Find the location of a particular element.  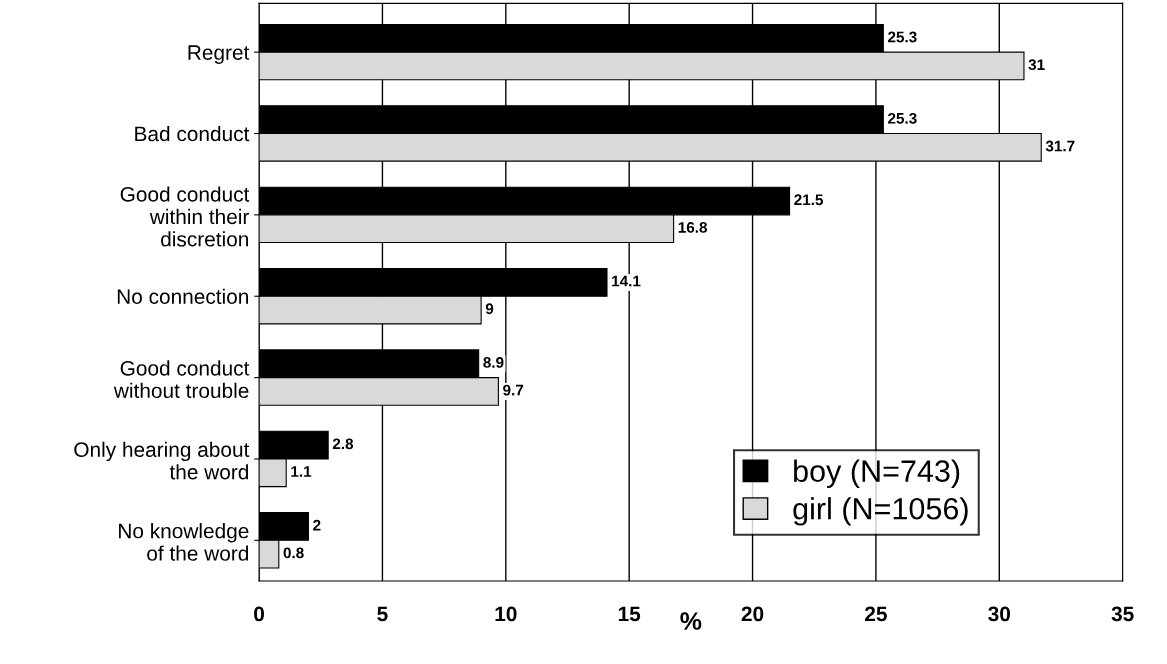

y-tick-label: Regret is located at coordinates (219, 55).